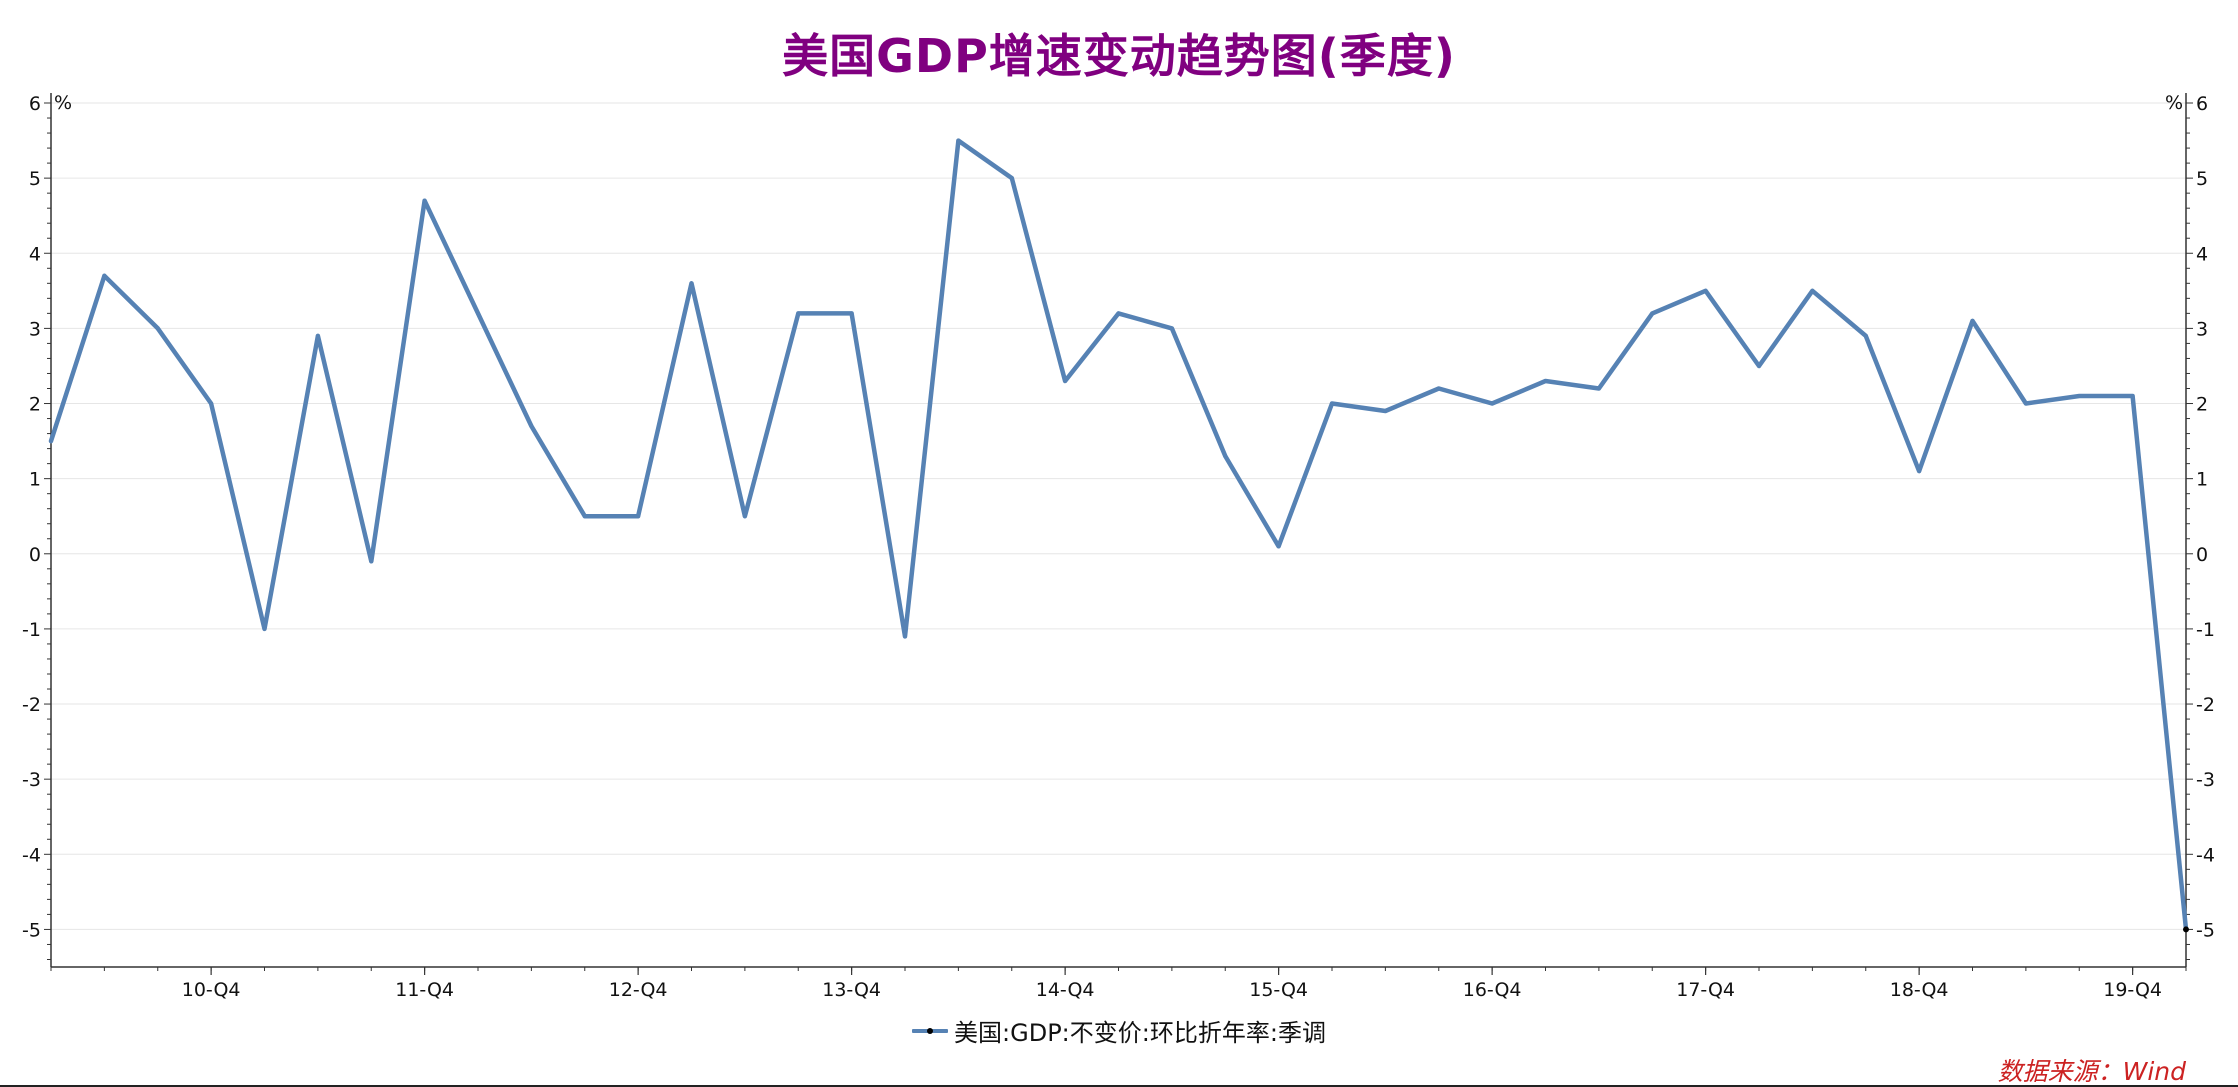 The width and height of the screenshot is (2238, 1087). What do you see at coordinates (1065, 990) in the screenshot?
I see `x-tick-label: 14-Q4` at bounding box center [1065, 990].